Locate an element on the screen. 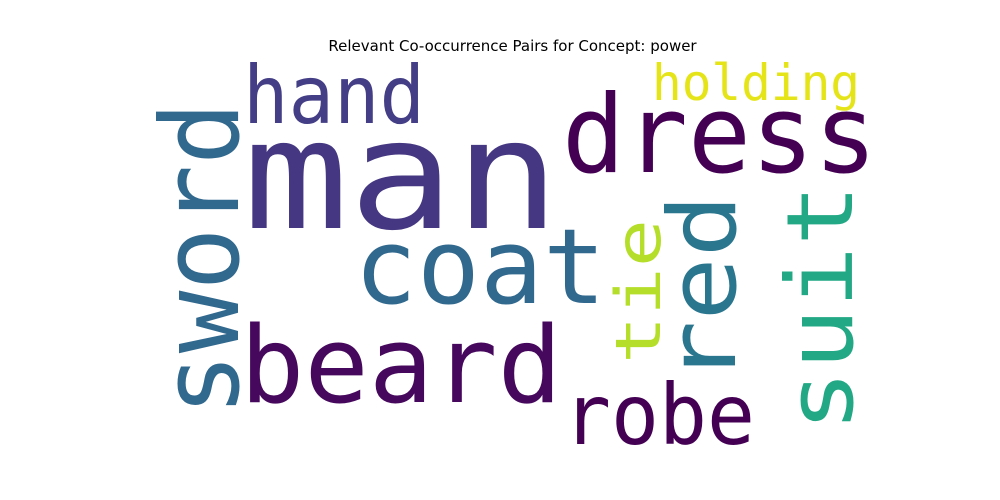 The image size is (1000, 500). word-tie: tie is located at coordinates (638, 291).